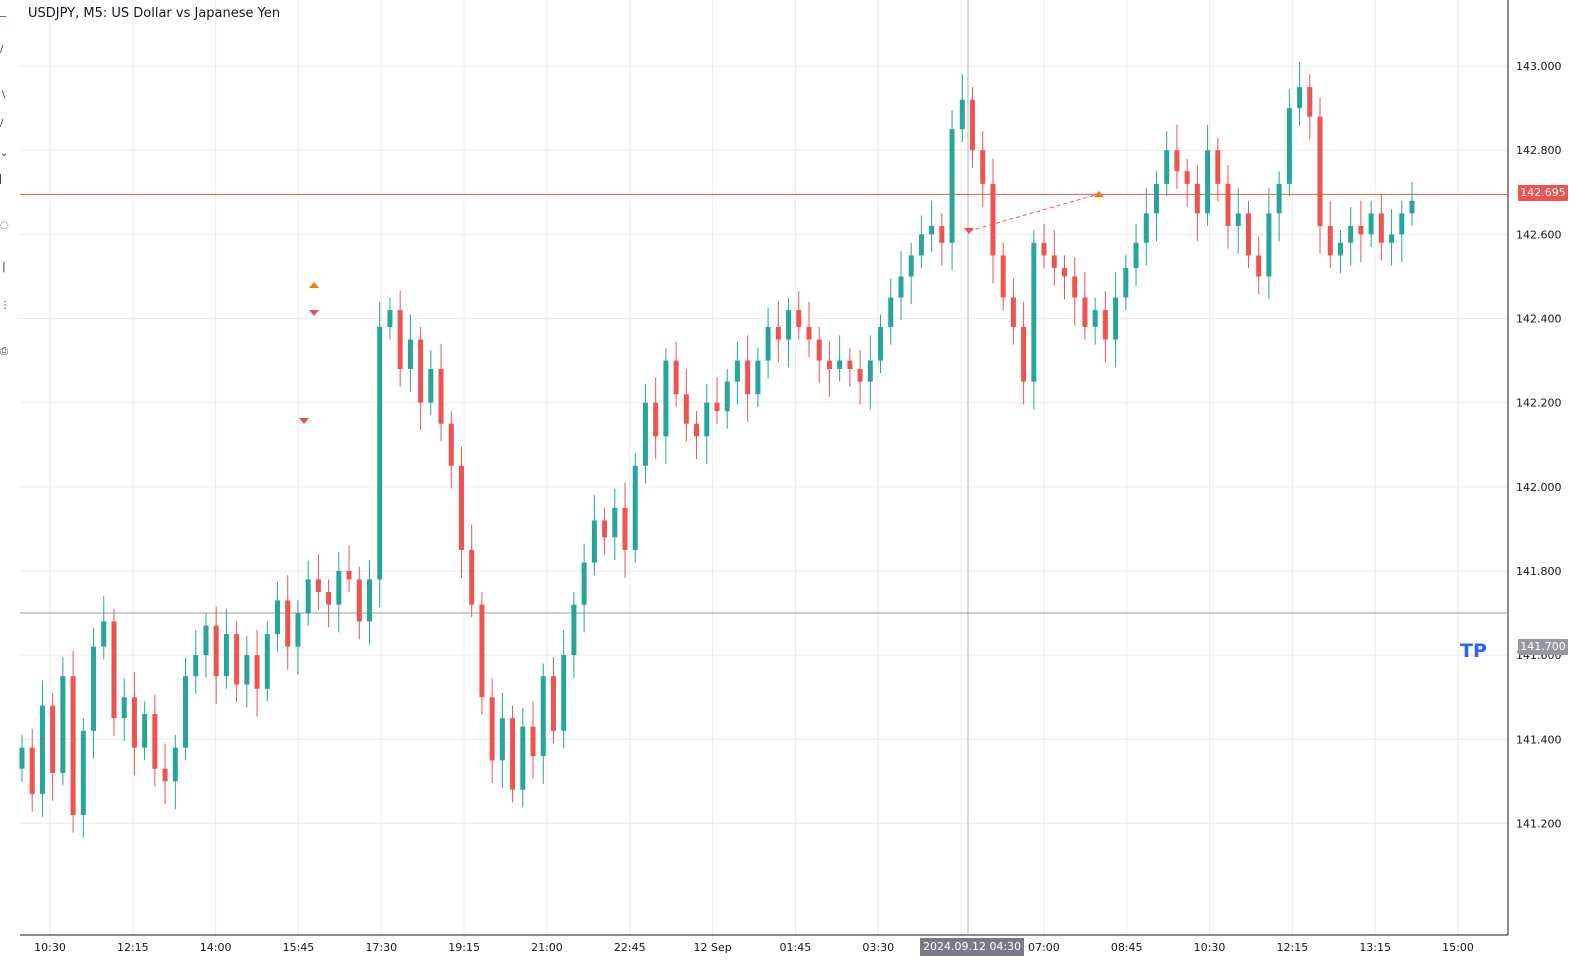  What do you see at coordinates (1543, 193) in the screenshot?
I see `current-price-label: 142.695` at bounding box center [1543, 193].